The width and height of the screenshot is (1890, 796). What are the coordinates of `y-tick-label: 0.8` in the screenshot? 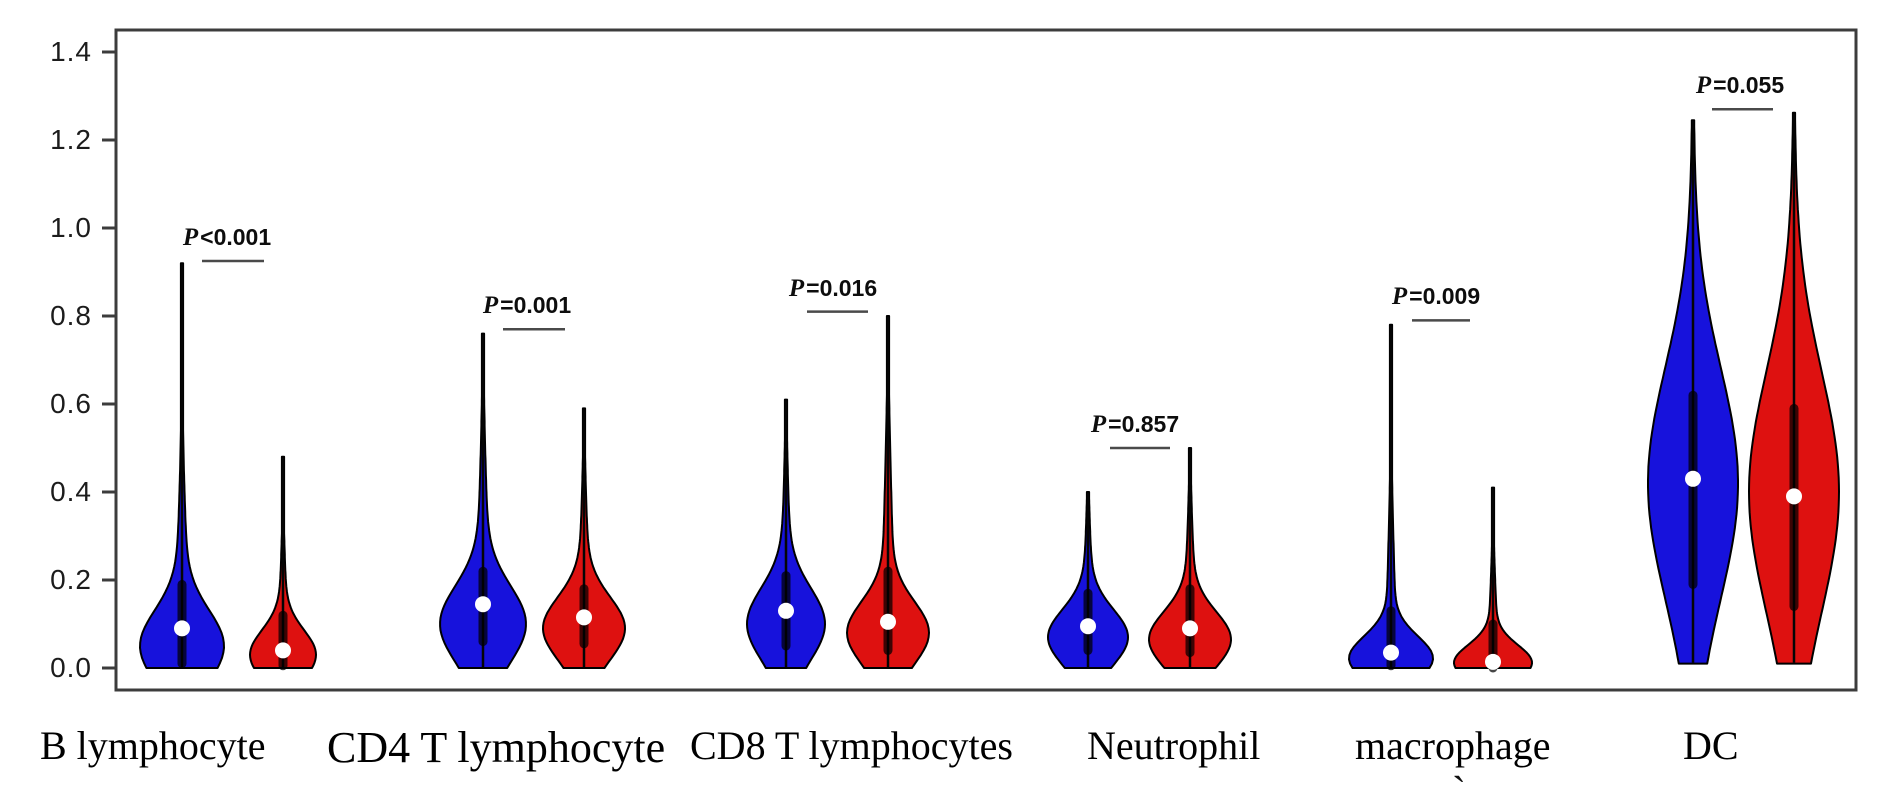 It's located at (71, 315).